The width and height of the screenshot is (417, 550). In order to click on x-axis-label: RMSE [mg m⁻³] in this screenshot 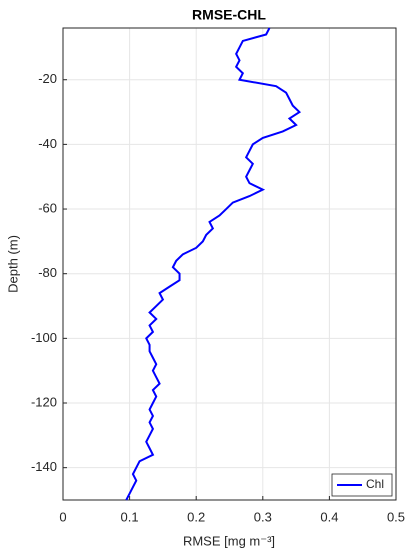, I will do `click(229, 540)`.